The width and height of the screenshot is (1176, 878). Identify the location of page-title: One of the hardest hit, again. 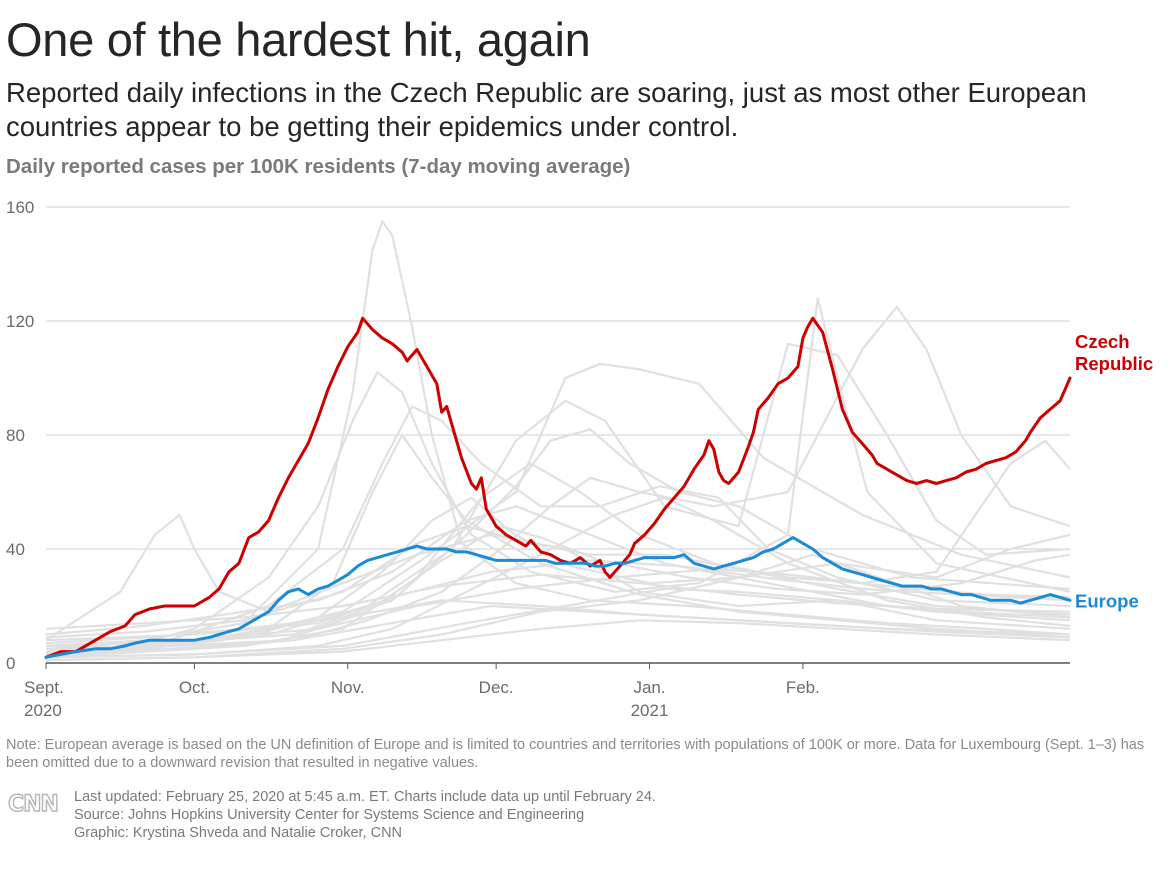
(298, 39).